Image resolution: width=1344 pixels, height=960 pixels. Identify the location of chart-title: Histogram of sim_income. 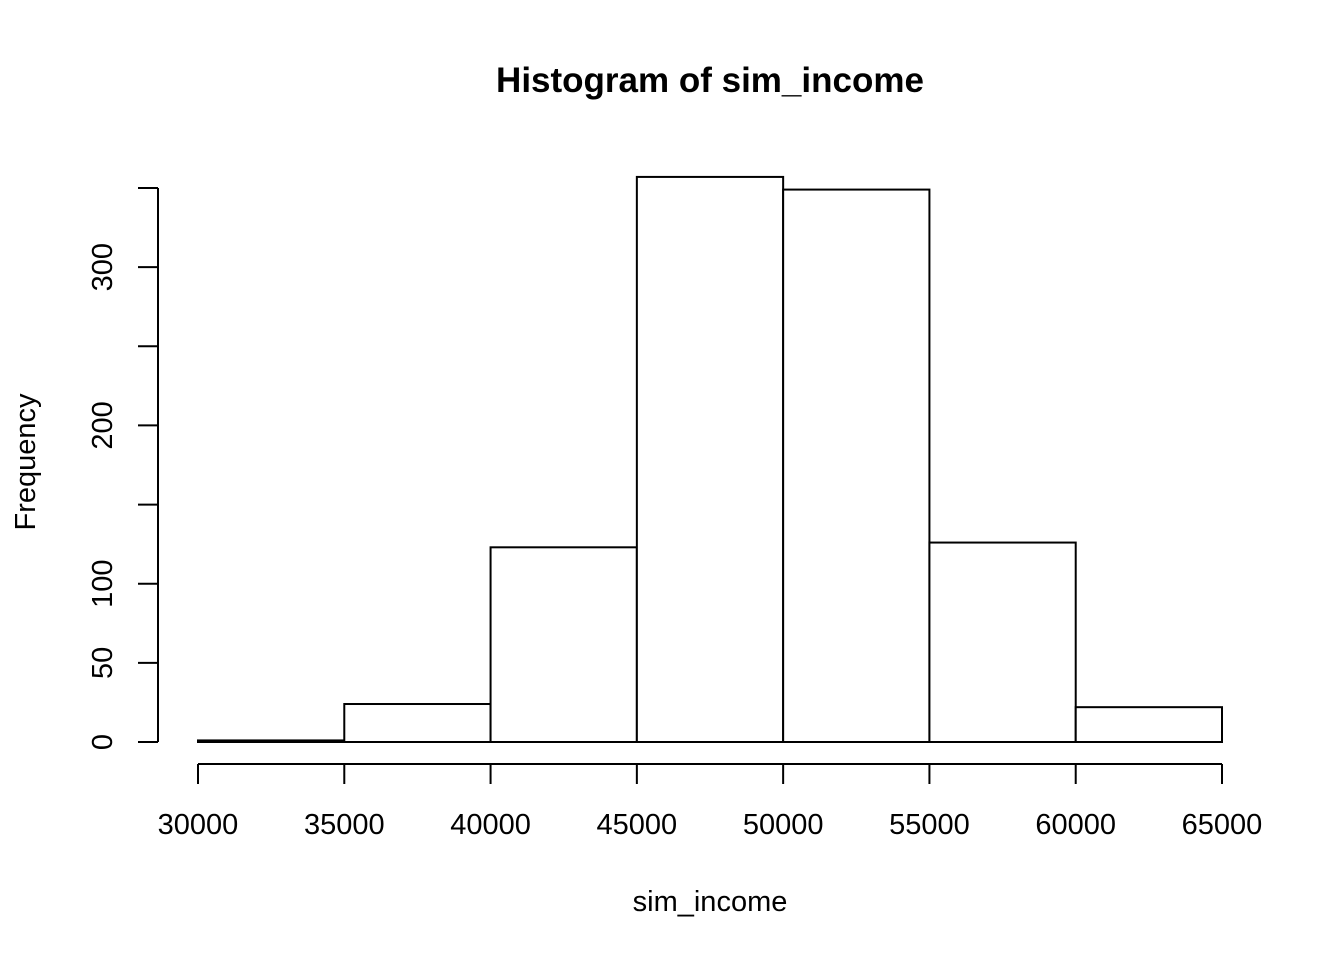
(710, 80).